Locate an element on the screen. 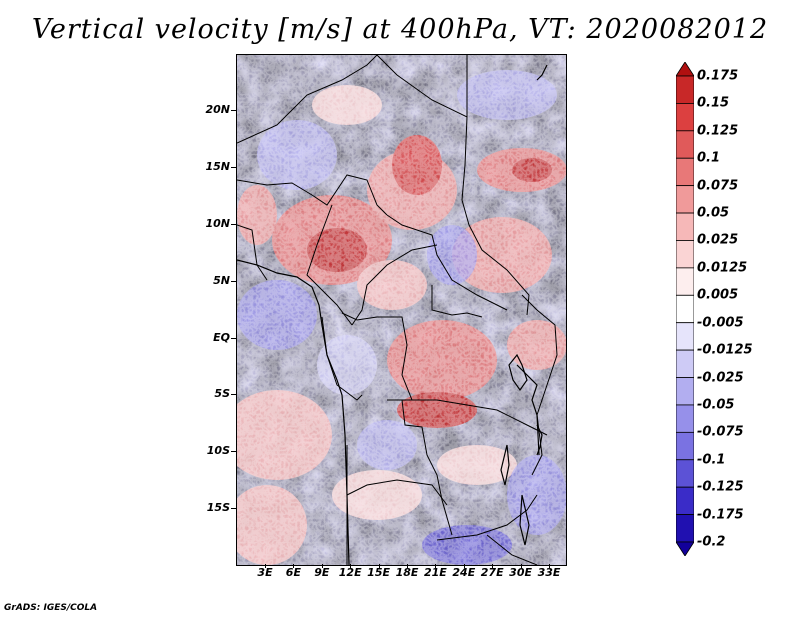 The image size is (800, 618). lakes is located at coordinates (515, 449).